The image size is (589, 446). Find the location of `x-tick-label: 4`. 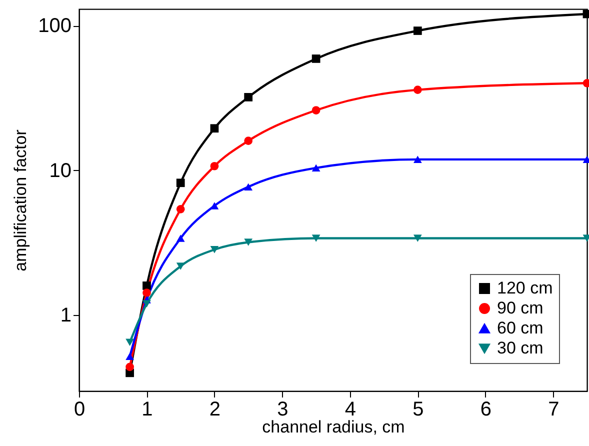

x-tick-label: 4 is located at coordinates (350, 409).